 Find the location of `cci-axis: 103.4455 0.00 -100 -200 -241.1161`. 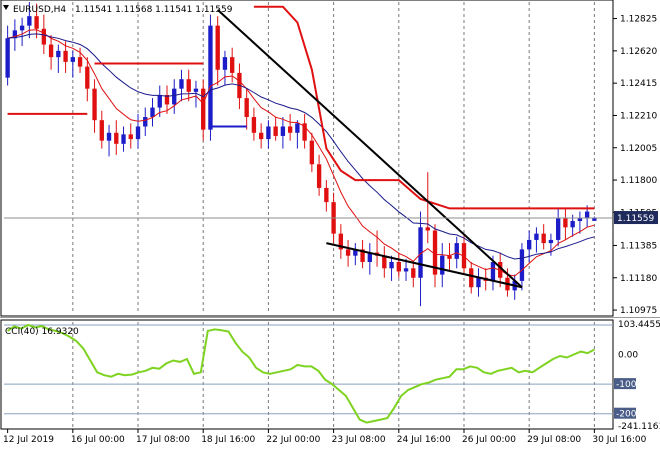

cci-axis: 103.4455 0.00 -100 -200 -241.1161 is located at coordinates (637, 376).